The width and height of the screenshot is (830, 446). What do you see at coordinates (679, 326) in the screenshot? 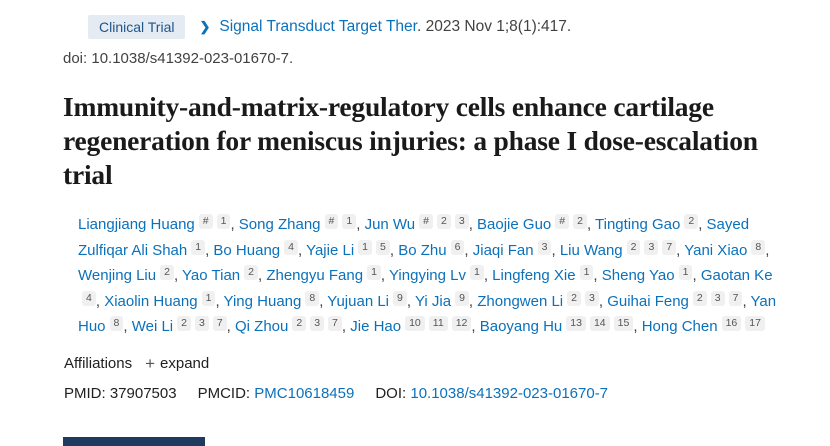
I see `author-link: Hong Chen` at bounding box center [679, 326].